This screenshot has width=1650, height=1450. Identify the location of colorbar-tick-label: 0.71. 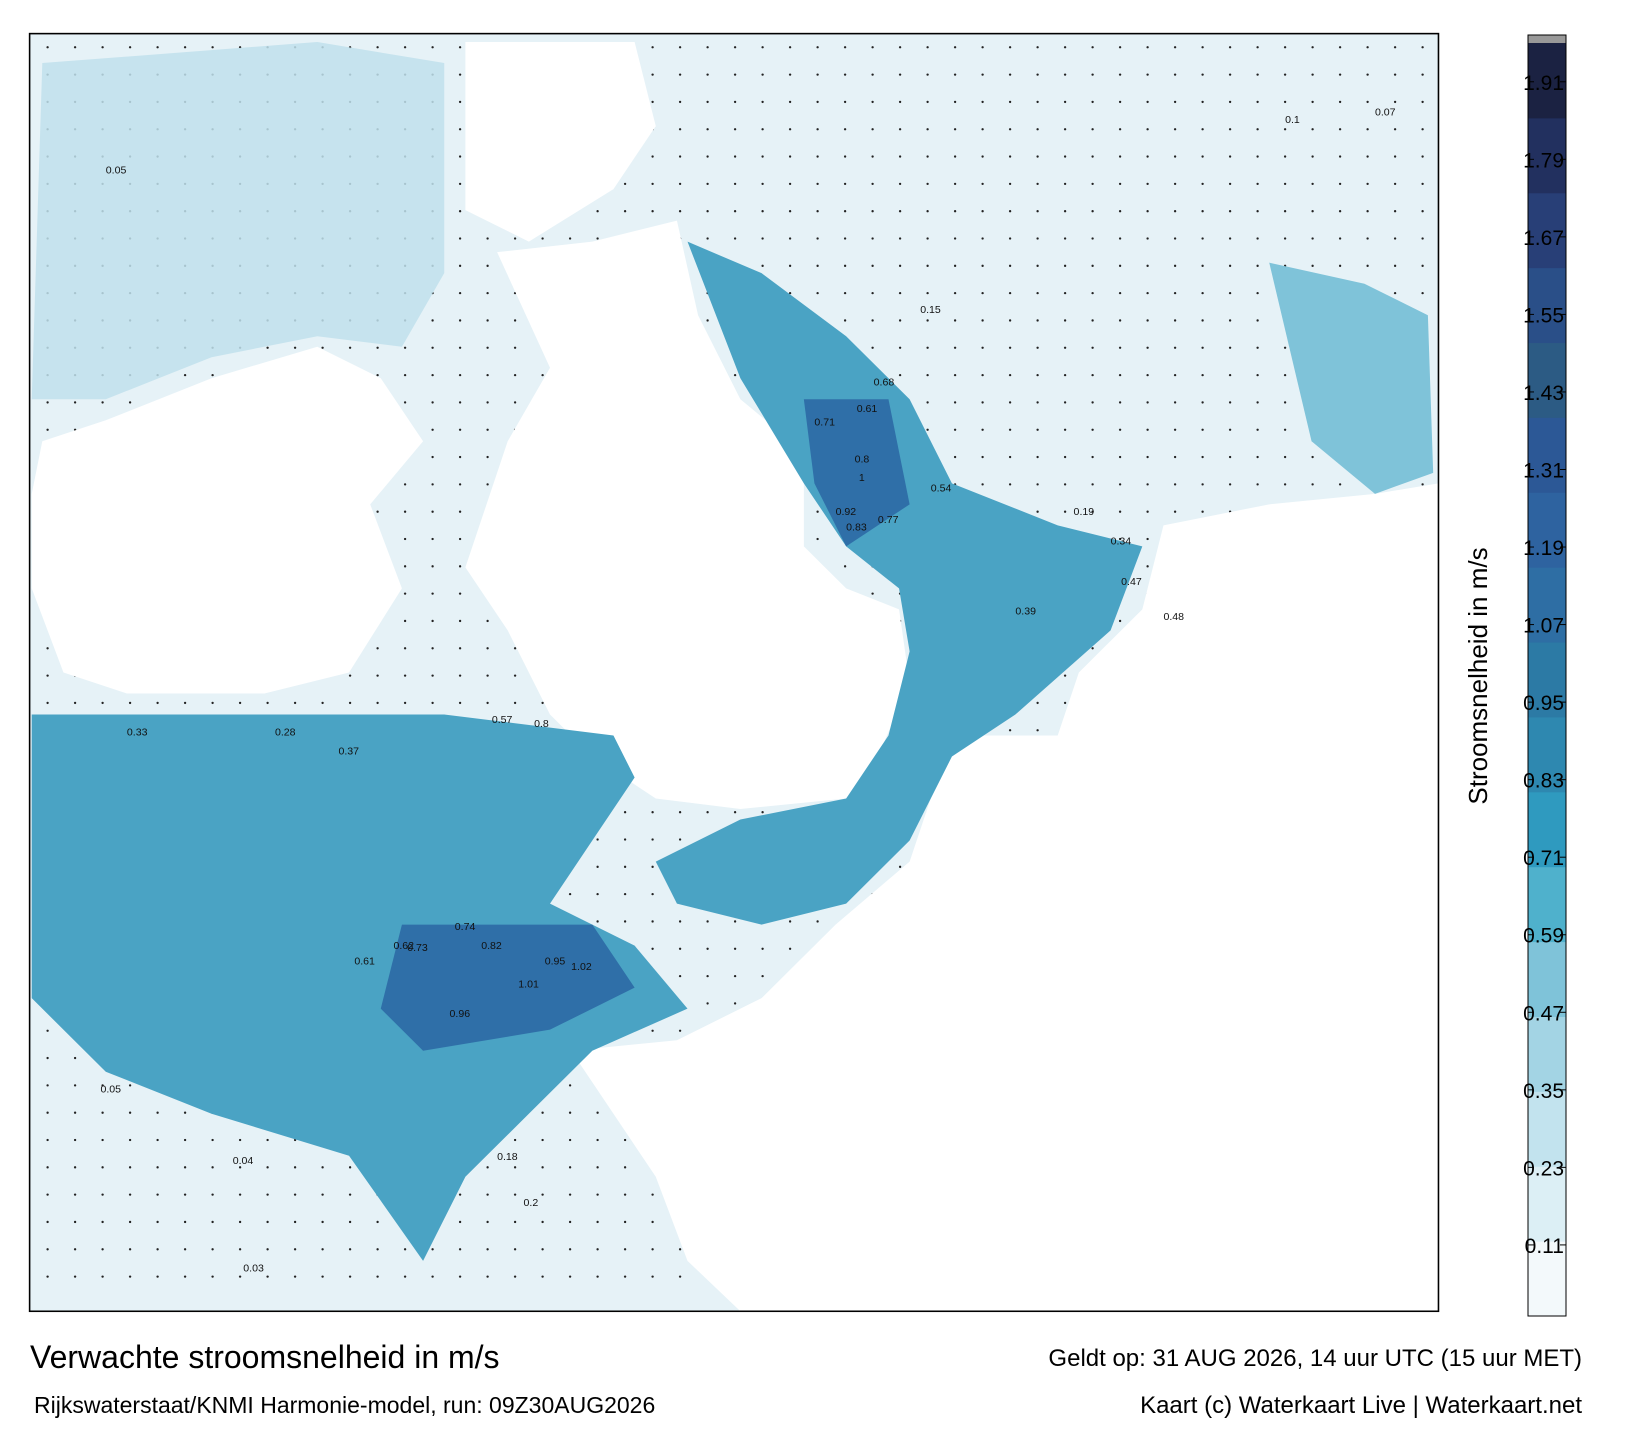
(1543, 858).